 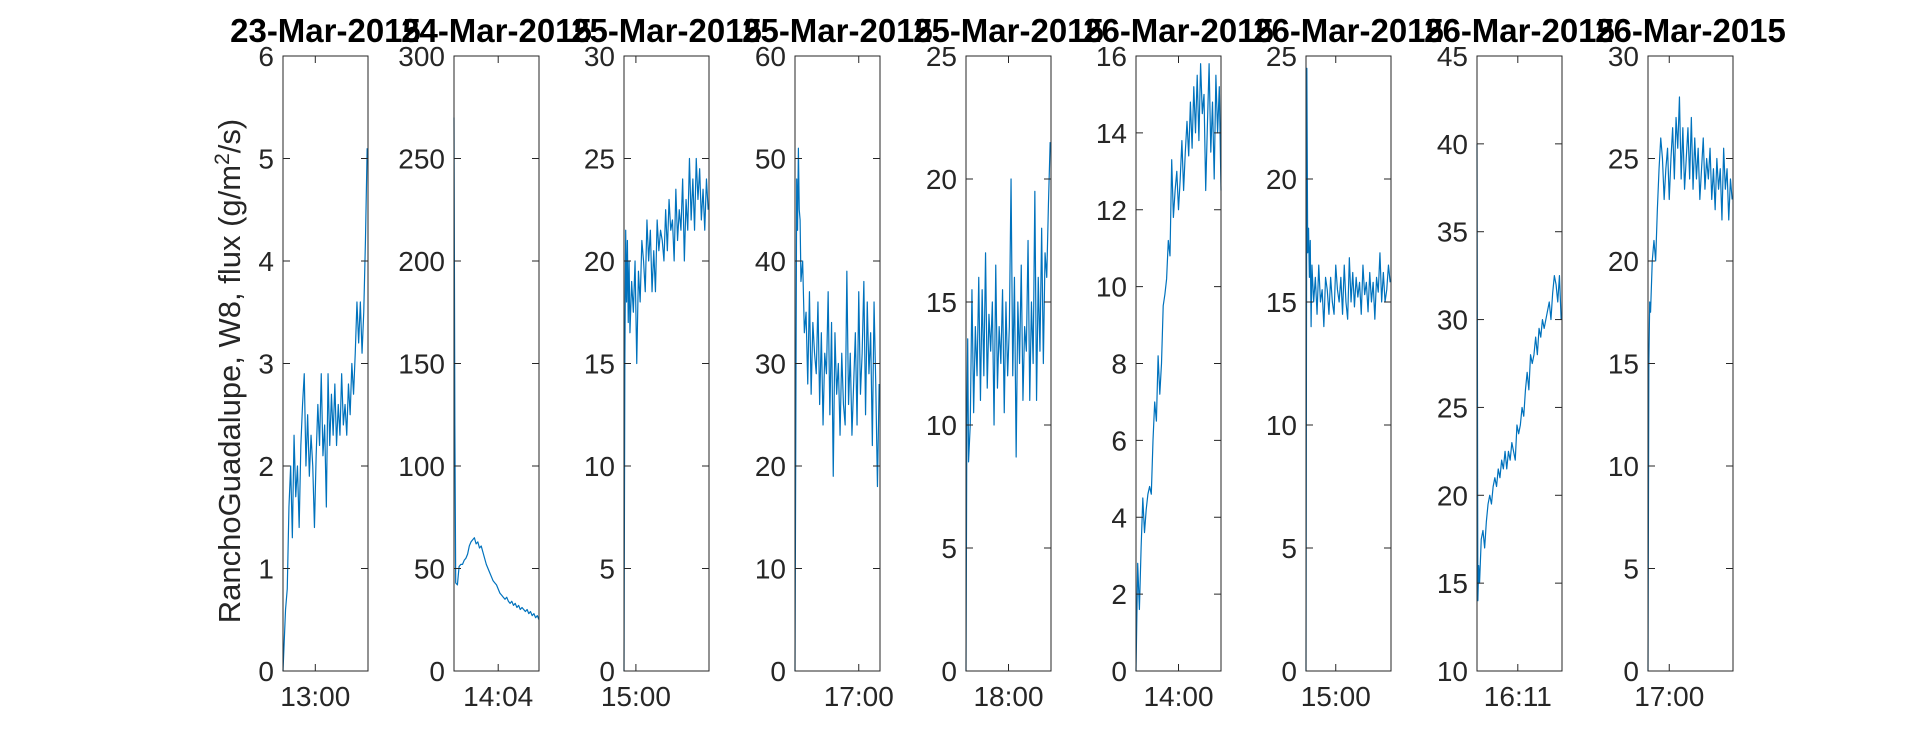 I want to click on subplot-6: 0 2 4 6 8 10 12 14 16 14:00 26-Mar-2015, so click(x=1178, y=362).